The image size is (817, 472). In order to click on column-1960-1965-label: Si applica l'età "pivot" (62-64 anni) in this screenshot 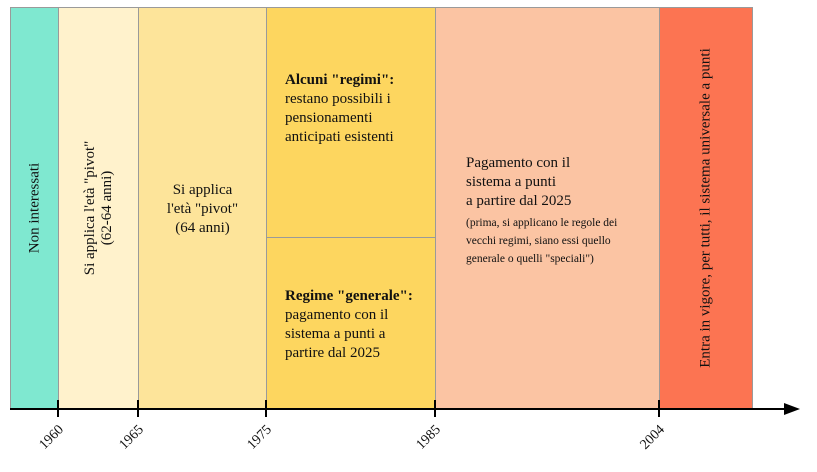, I will do `click(99, 208)`.